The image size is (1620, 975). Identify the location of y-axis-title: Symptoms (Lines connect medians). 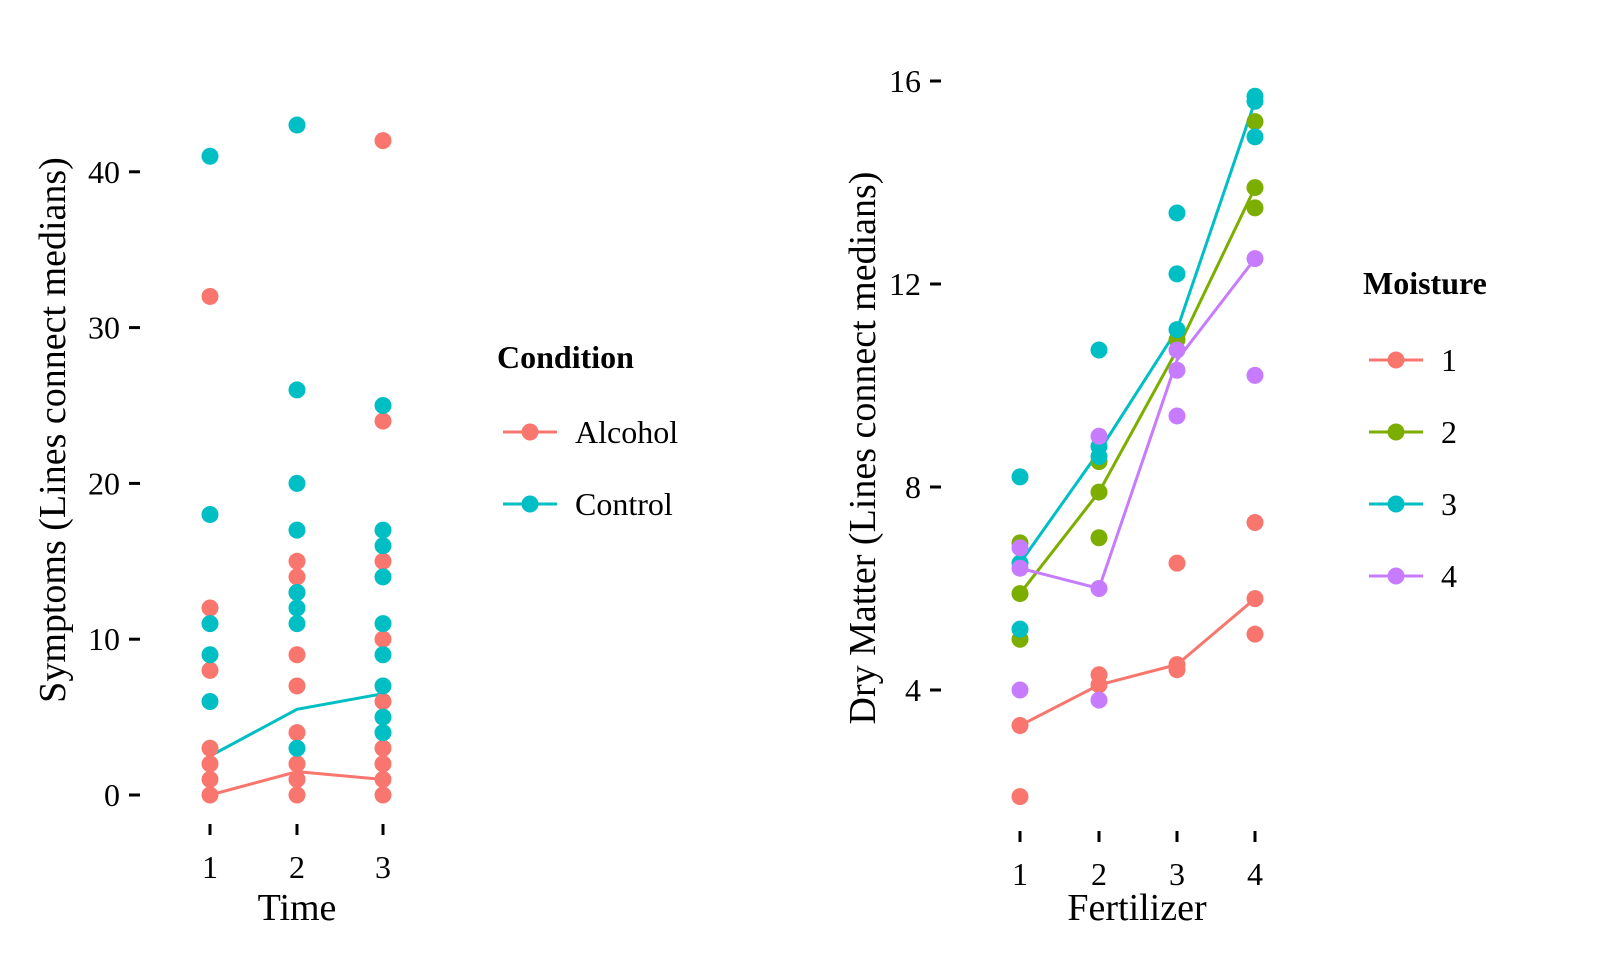
(53, 430).